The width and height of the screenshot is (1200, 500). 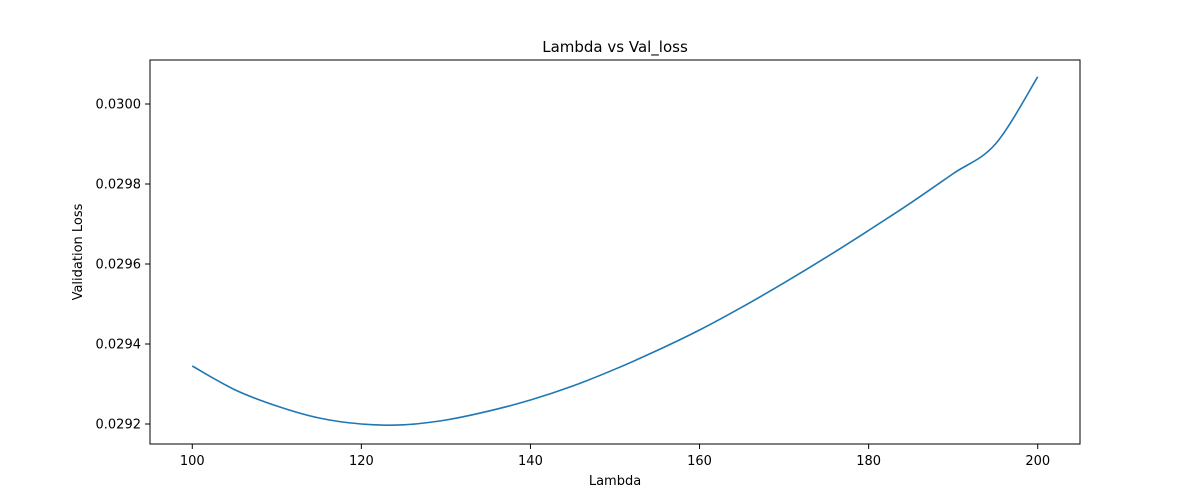 I want to click on y-axis-label: Validation Loss, so click(x=78, y=251).